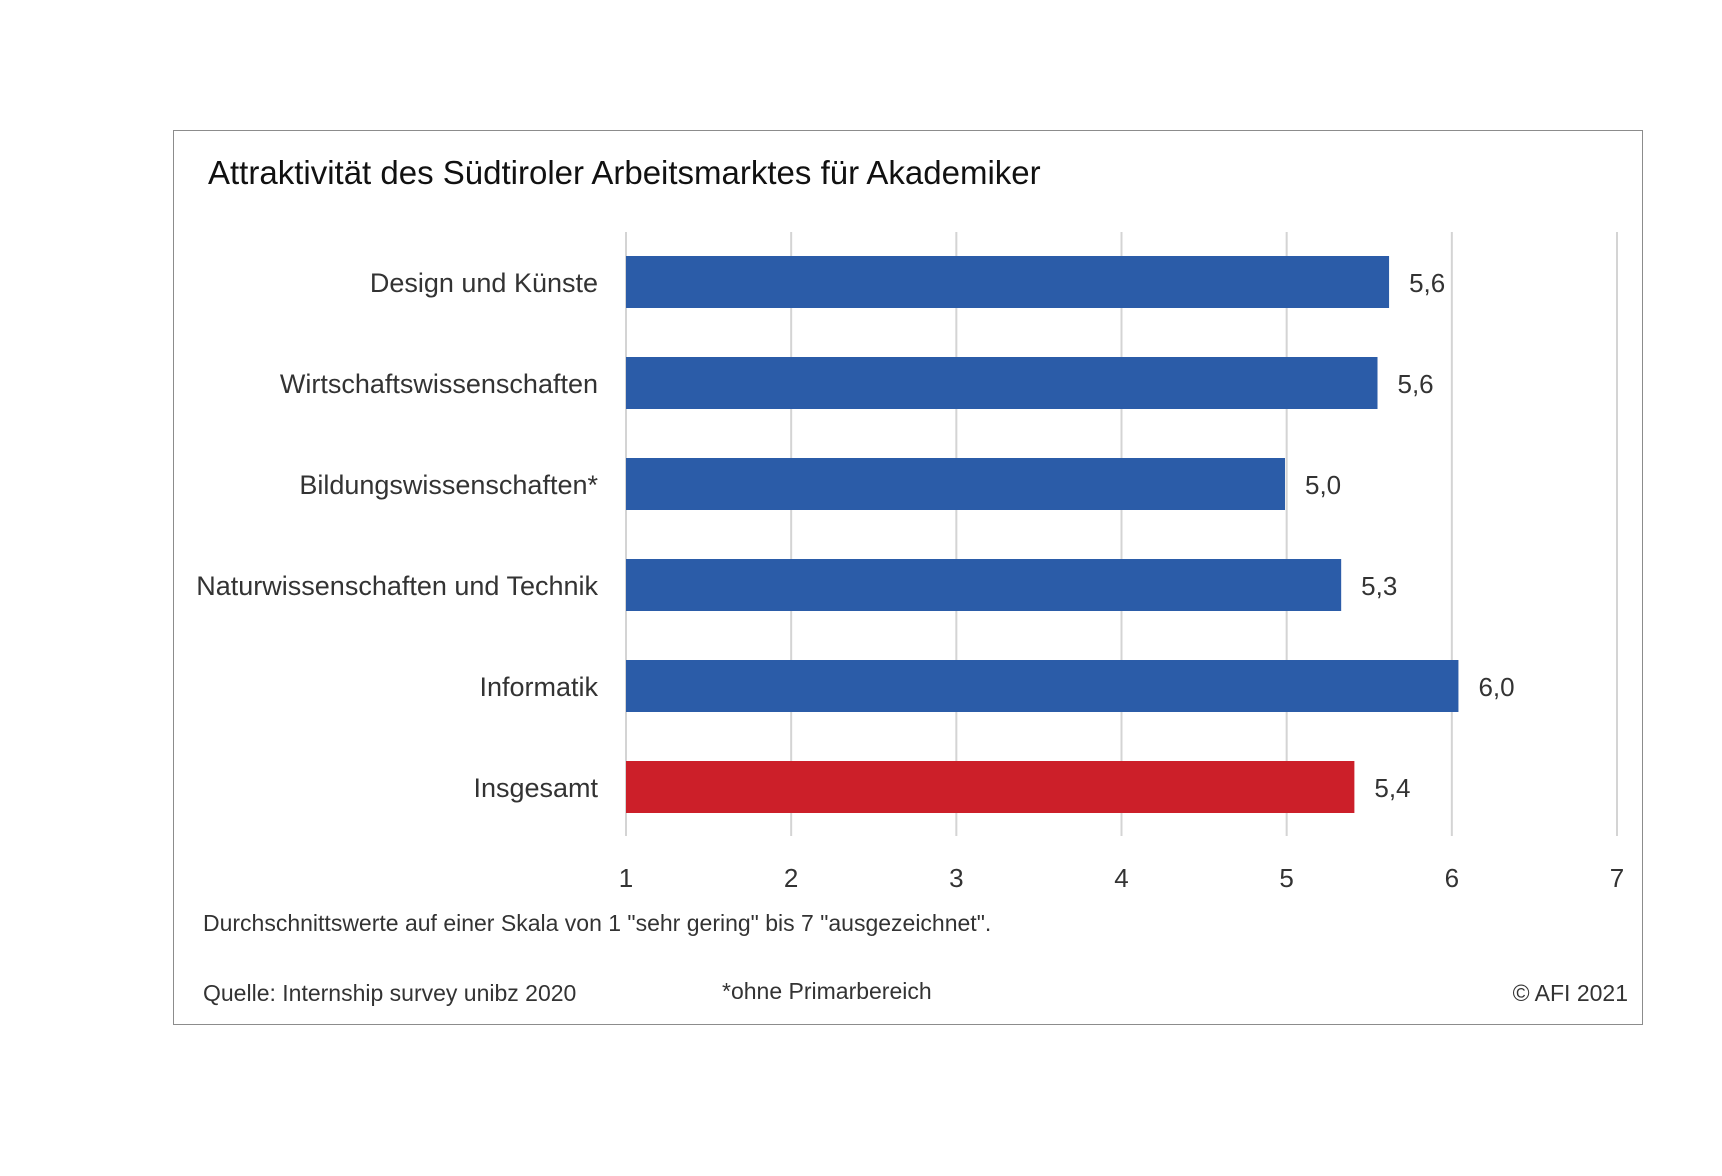  What do you see at coordinates (397, 586) in the screenshot?
I see `category-label-4: Naturwissenschaften und Technik` at bounding box center [397, 586].